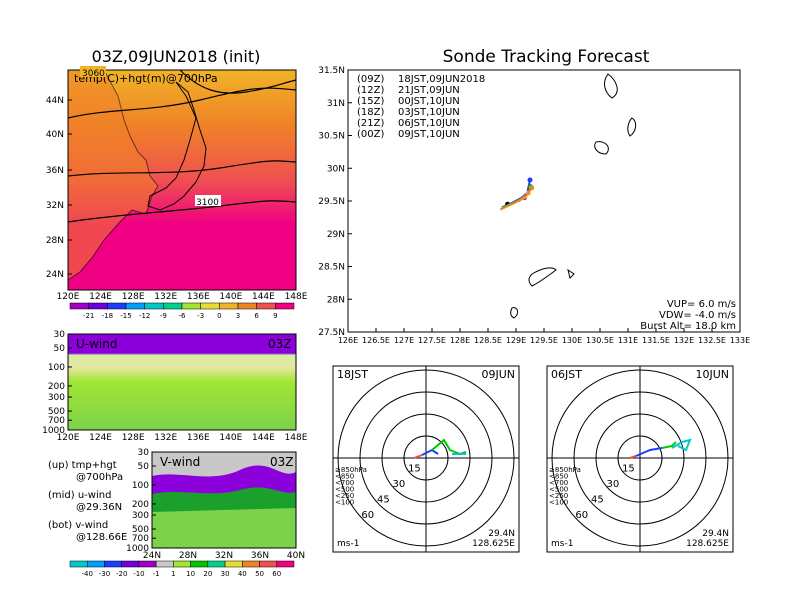 The width and height of the screenshot is (792, 612). I want to click on hodograph-jst: 06JST, so click(566, 374).